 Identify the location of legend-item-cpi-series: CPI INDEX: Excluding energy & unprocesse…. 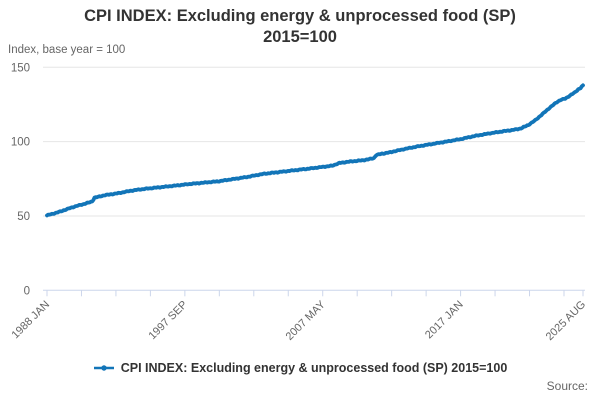
(300, 368).